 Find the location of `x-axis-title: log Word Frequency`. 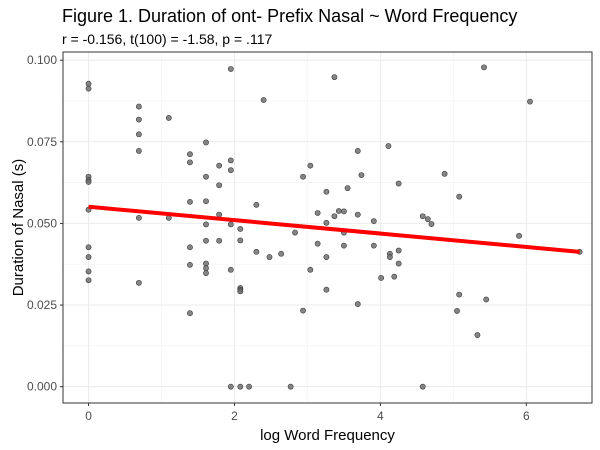

x-axis-title: log Word Frequency is located at coordinates (327, 435).